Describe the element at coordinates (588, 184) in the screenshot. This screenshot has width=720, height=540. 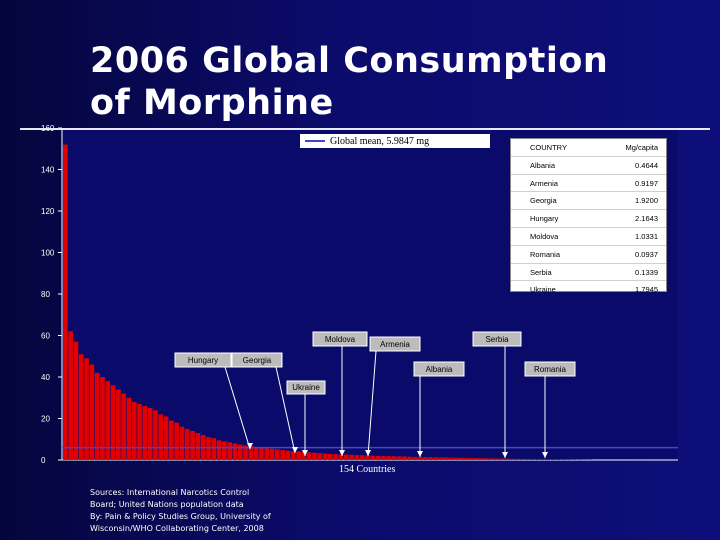
I see `table-row: Armenia 0.9197` at that location.